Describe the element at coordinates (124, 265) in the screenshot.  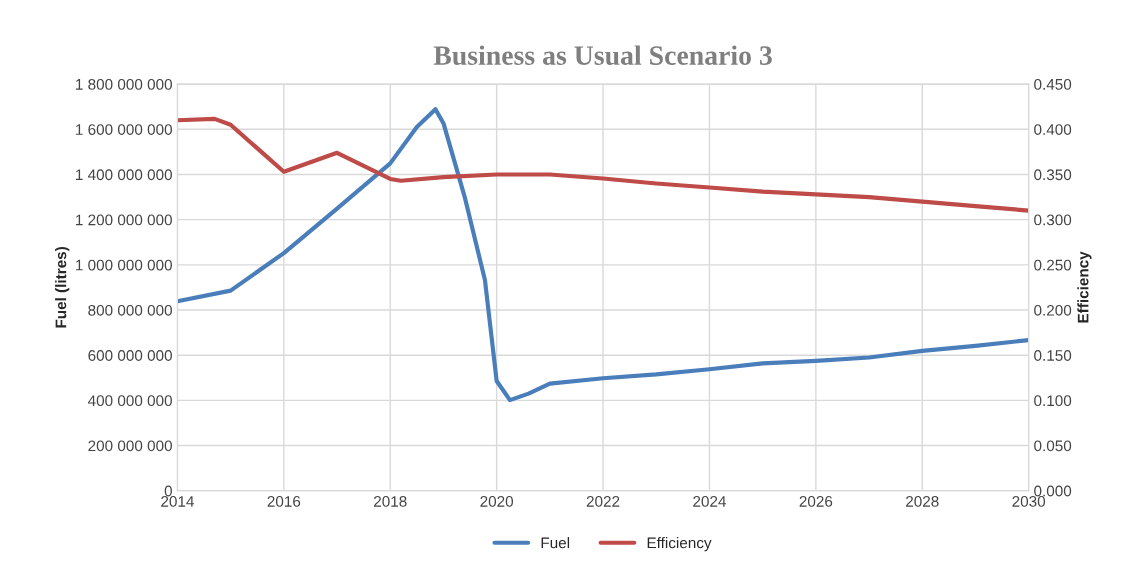
I see `y-tick-label: 1 000 000 000` at that location.